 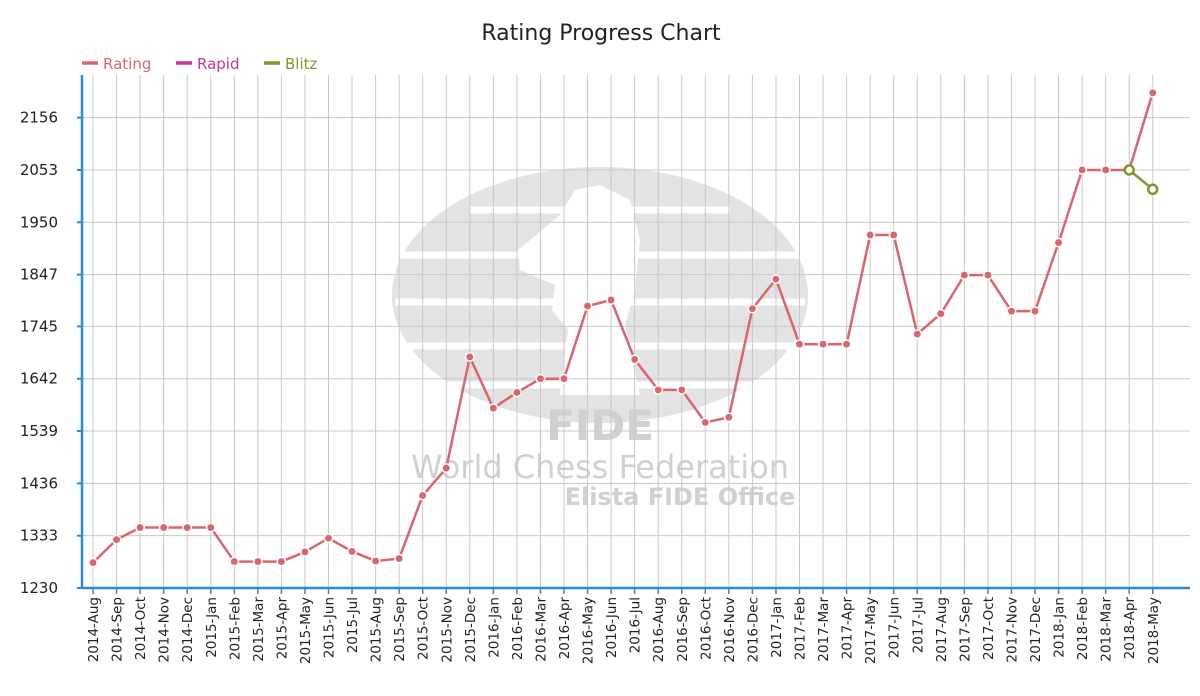 I want to click on y-tick-label: 1539, so click(x=39, y=431).